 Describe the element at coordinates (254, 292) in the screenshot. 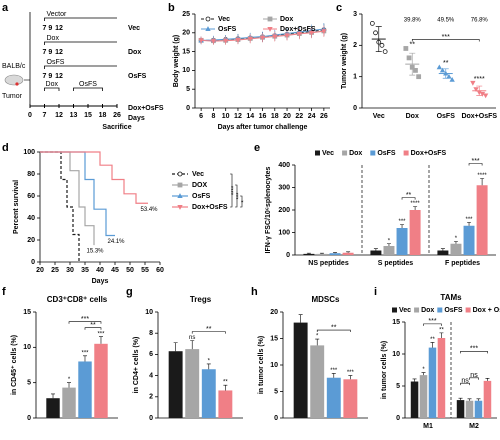

I see `panel-label: h` at that location.